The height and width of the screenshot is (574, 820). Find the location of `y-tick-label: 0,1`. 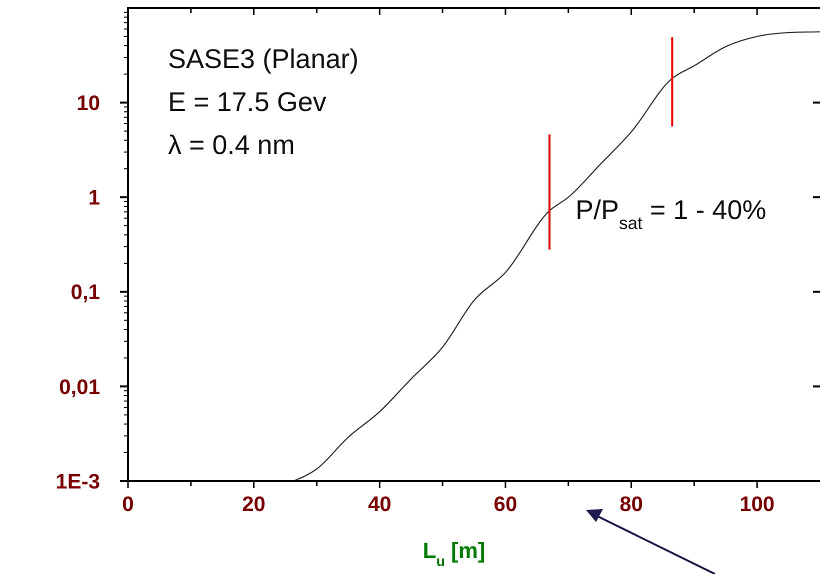

y-tick-label: 0,1 is located at coordinates (85, 292).